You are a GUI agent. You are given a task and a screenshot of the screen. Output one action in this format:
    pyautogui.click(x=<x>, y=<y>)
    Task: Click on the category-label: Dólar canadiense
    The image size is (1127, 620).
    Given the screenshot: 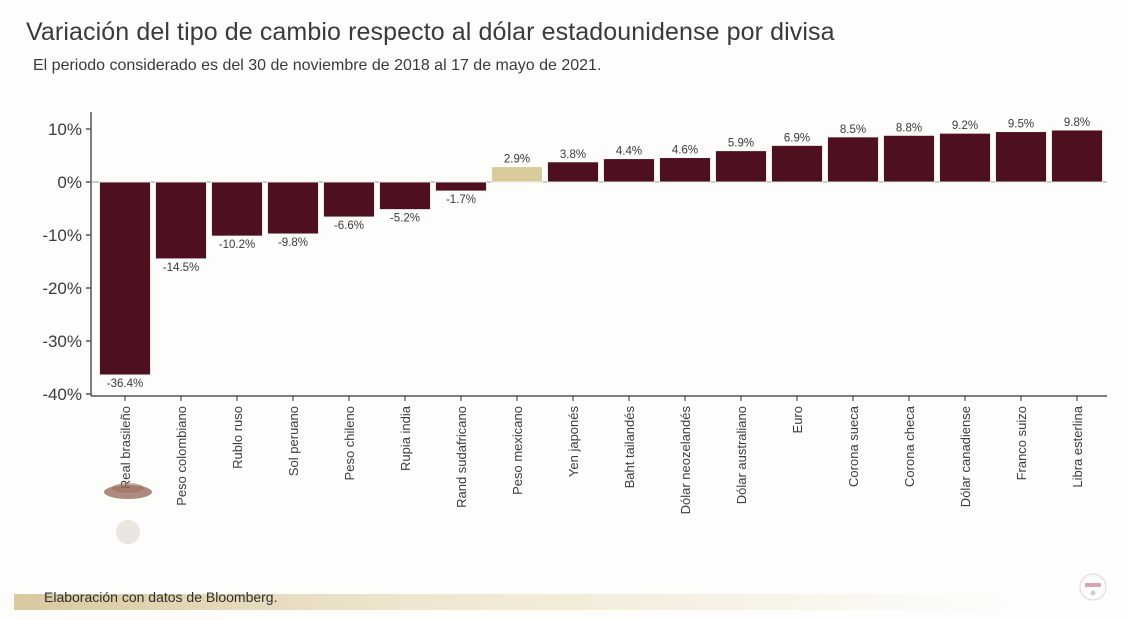 What is the action you would take?
    pyautogui.click(x=965, y=456)
    